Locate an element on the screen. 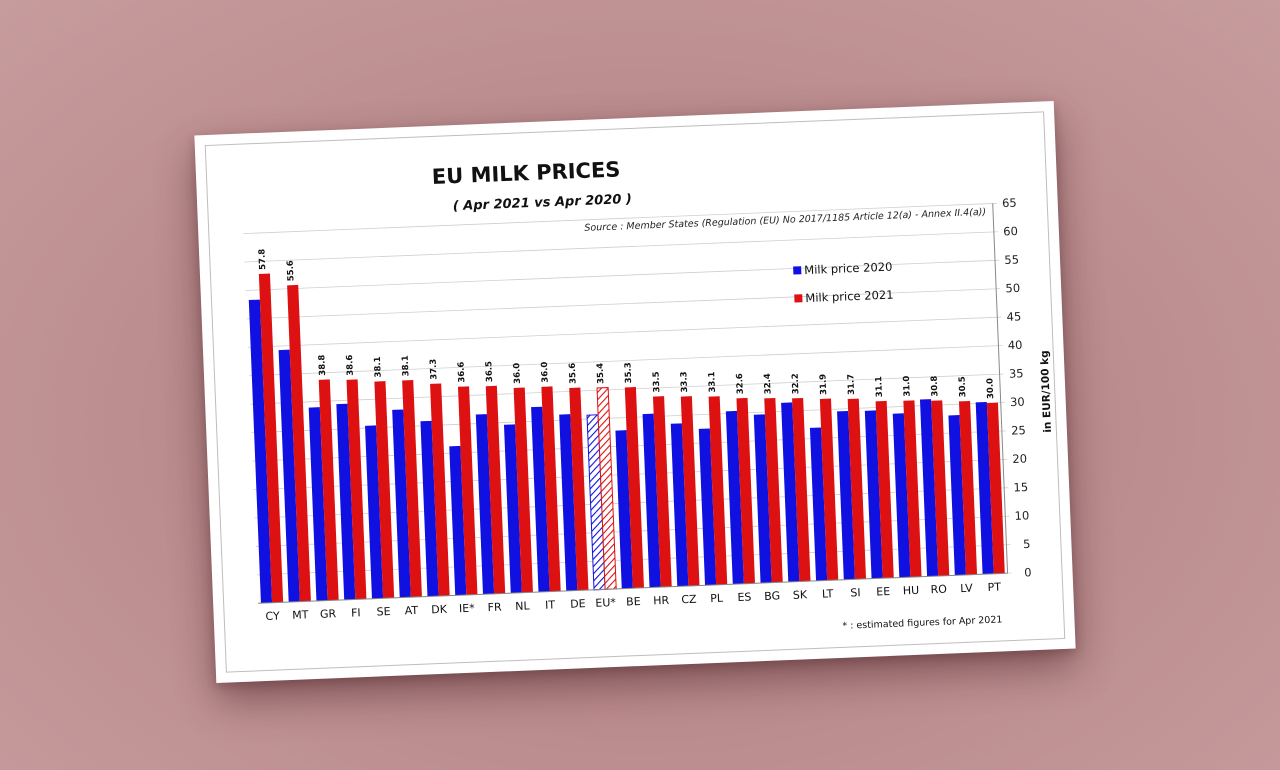  x-tick-label: FR is located at coordinates (494, 608).